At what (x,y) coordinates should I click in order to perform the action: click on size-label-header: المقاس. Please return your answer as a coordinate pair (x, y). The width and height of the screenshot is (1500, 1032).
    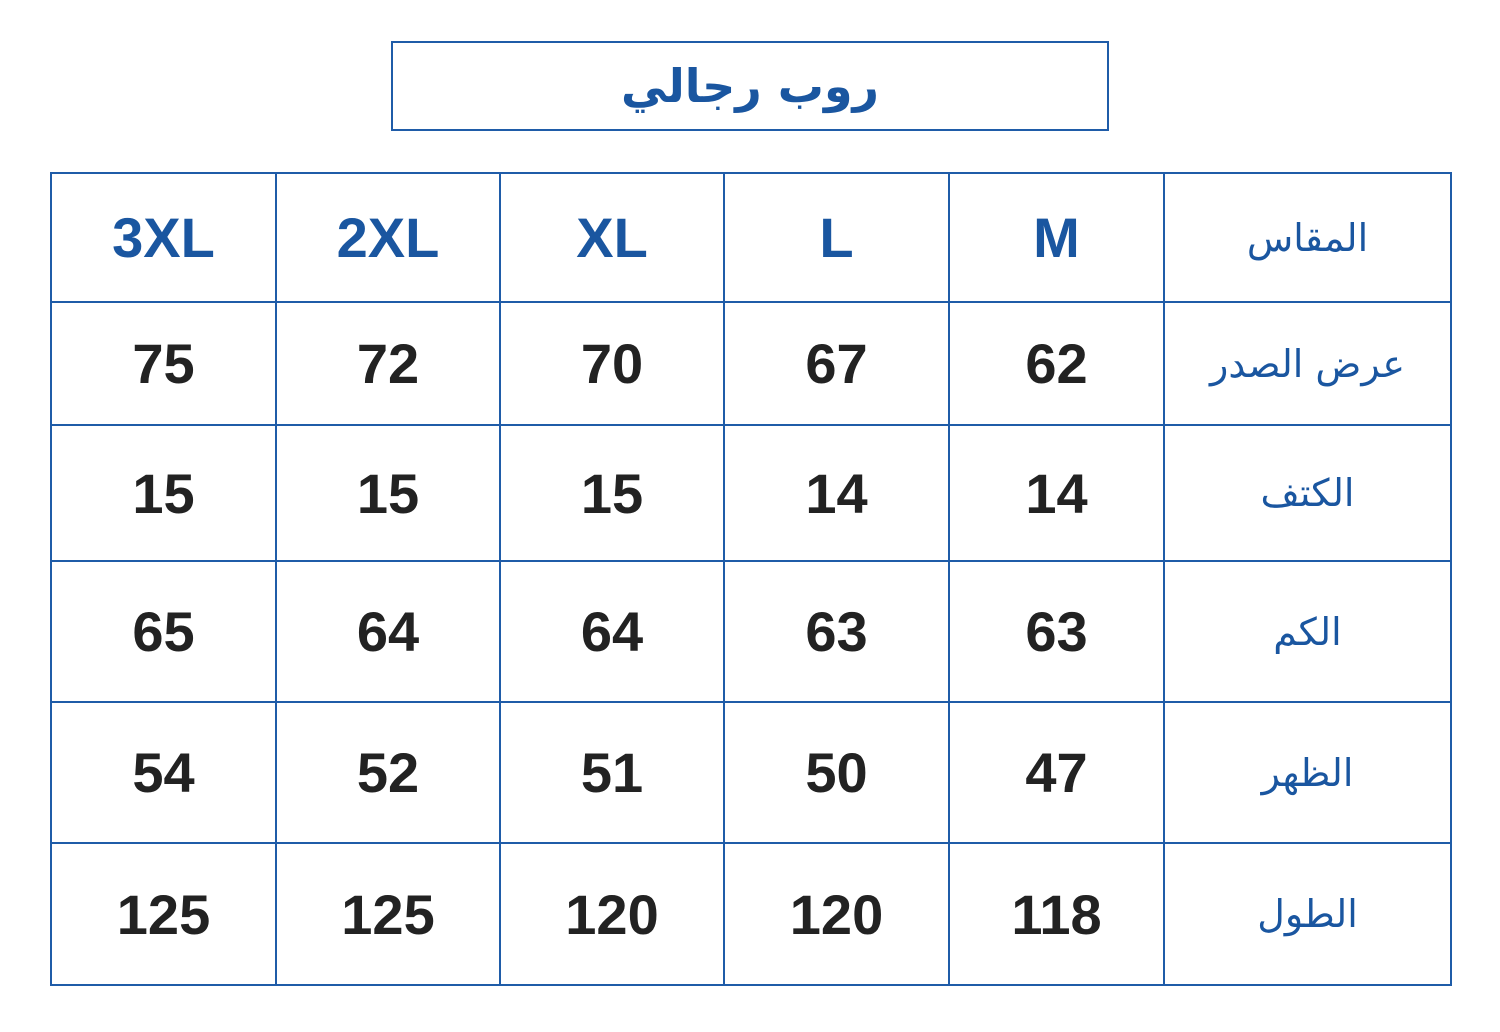
    Looking at the image, I should click on (1307, 237).